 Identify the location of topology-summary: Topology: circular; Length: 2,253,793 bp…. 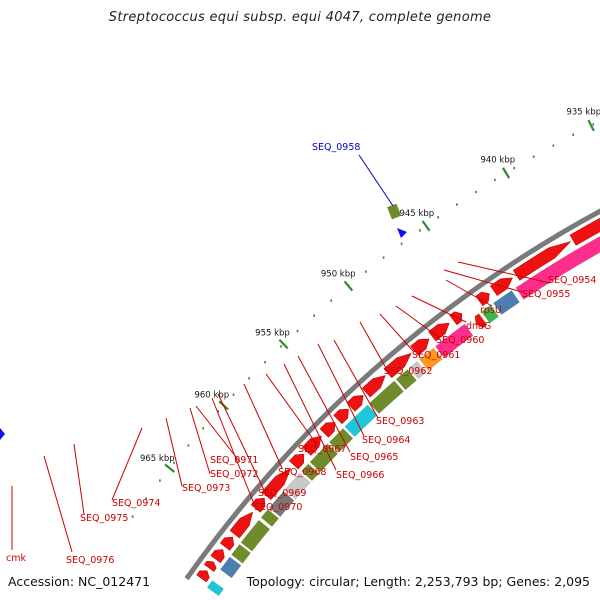
(418, 581).